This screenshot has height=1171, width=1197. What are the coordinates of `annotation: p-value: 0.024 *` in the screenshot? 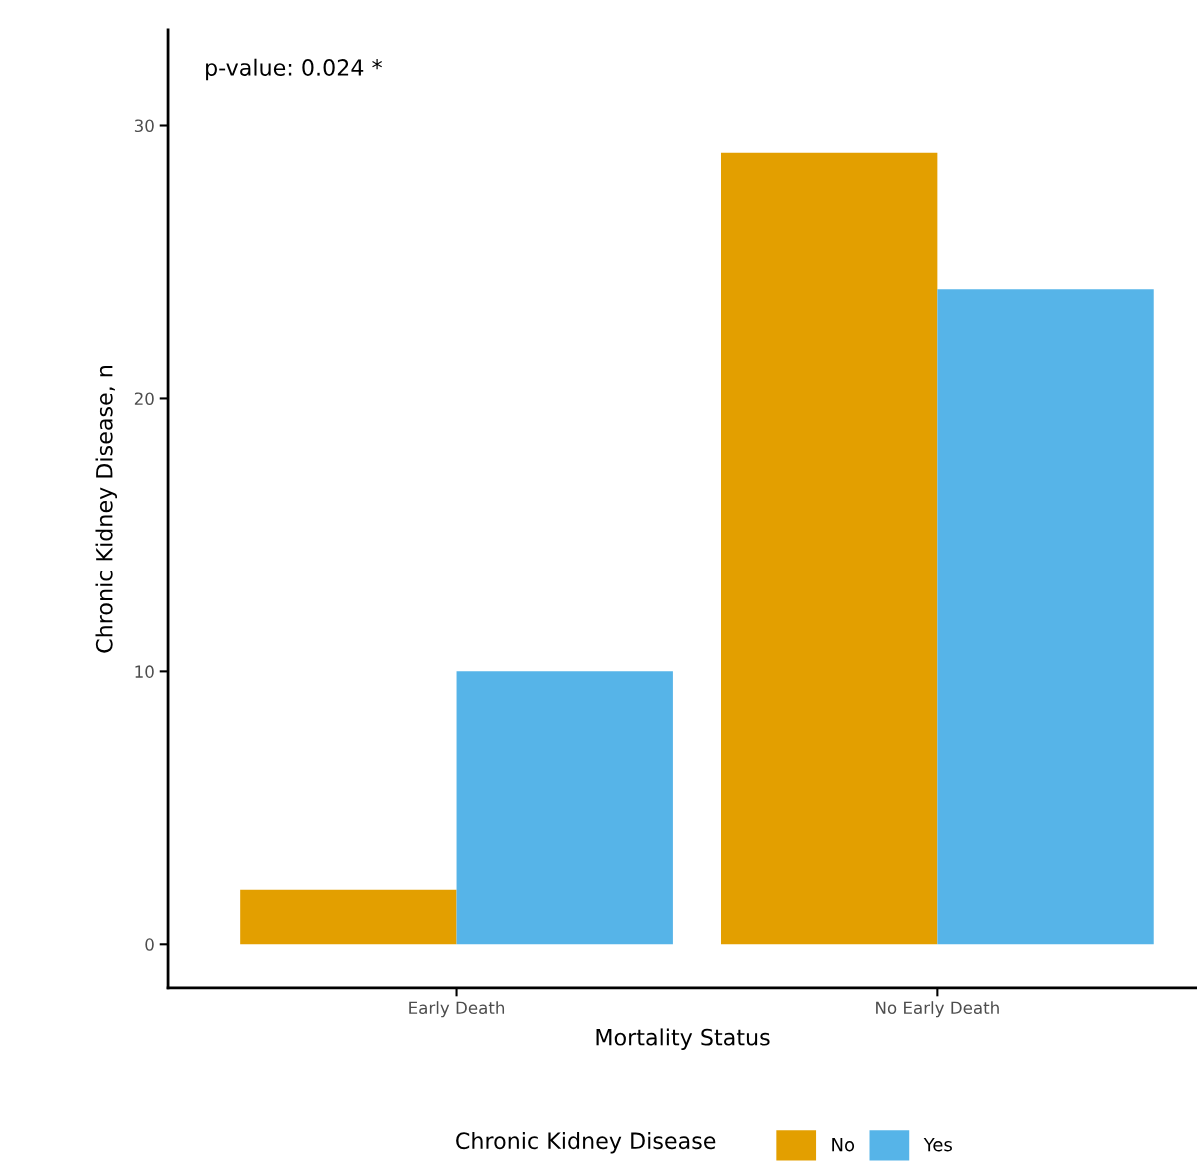 It's located at (294, 69).